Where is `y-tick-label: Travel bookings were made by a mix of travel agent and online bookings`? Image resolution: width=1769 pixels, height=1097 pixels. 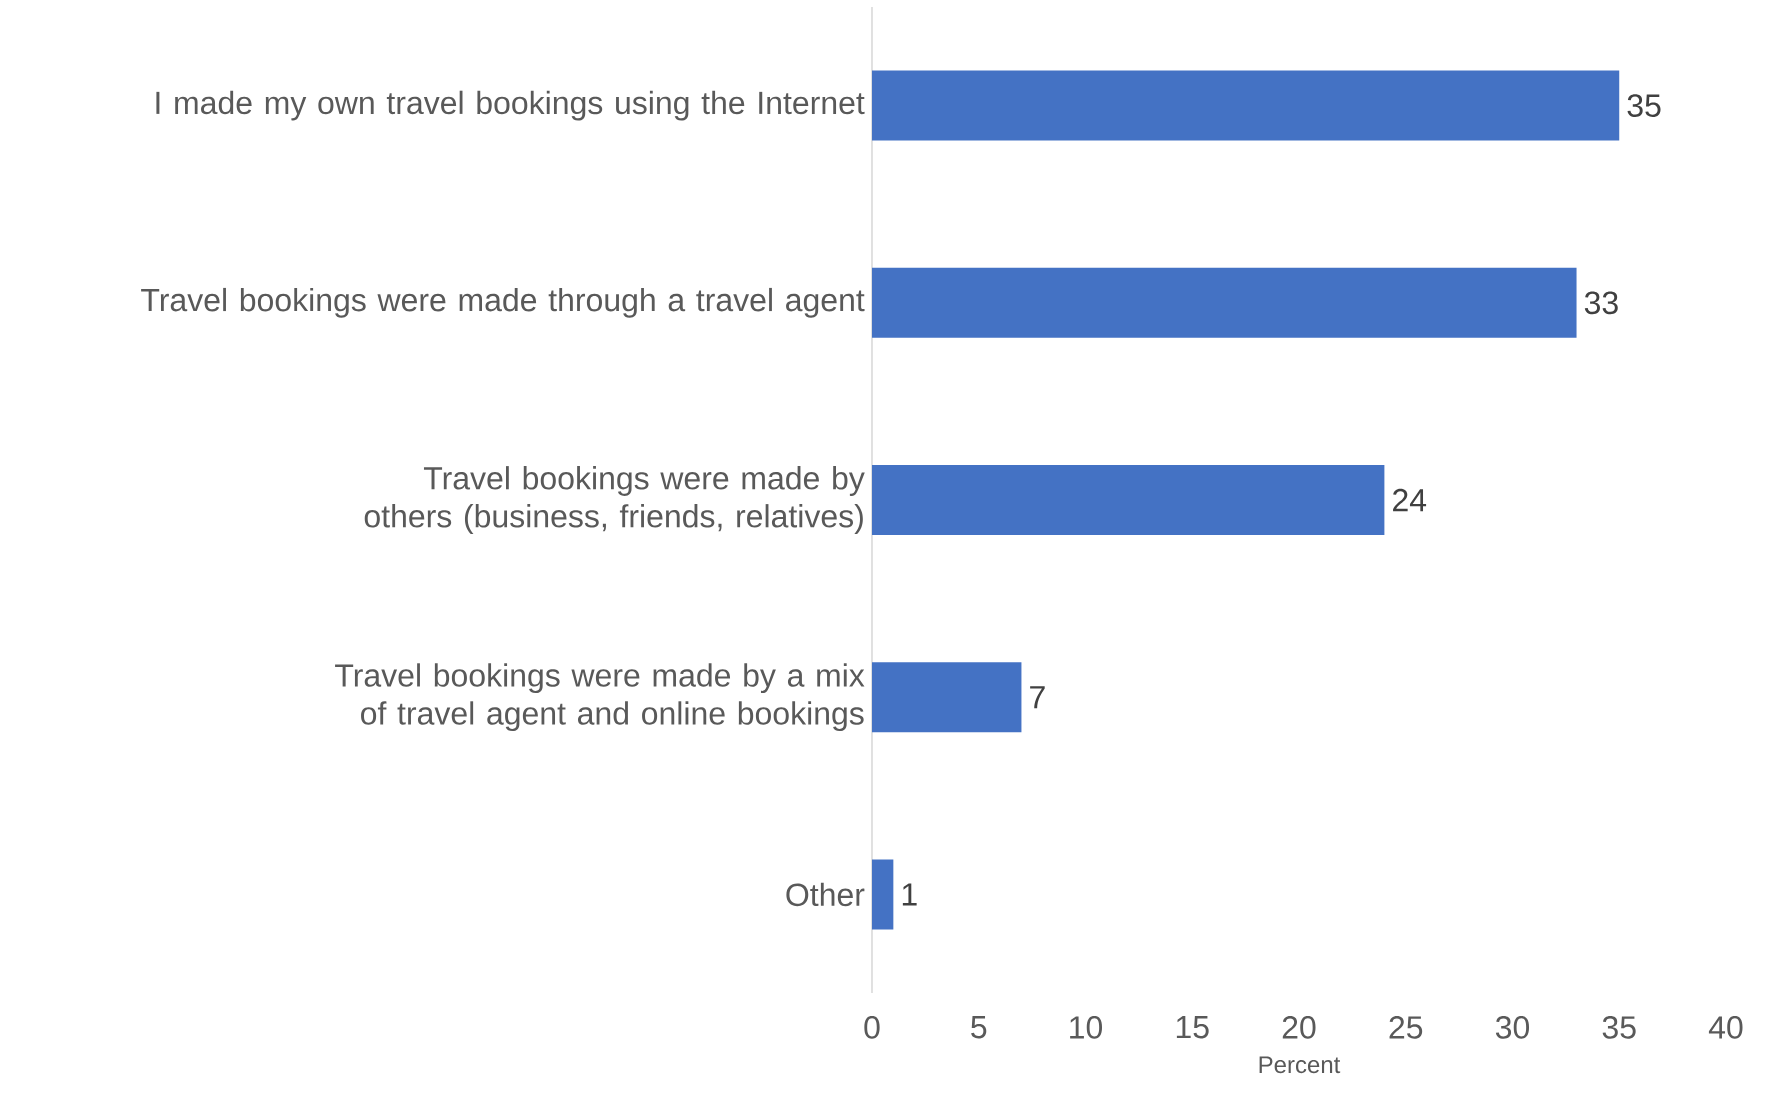
y-tick-label: Travel bookings were made by a mix of travel agent and online bookings is located at coordinates (600, 697).